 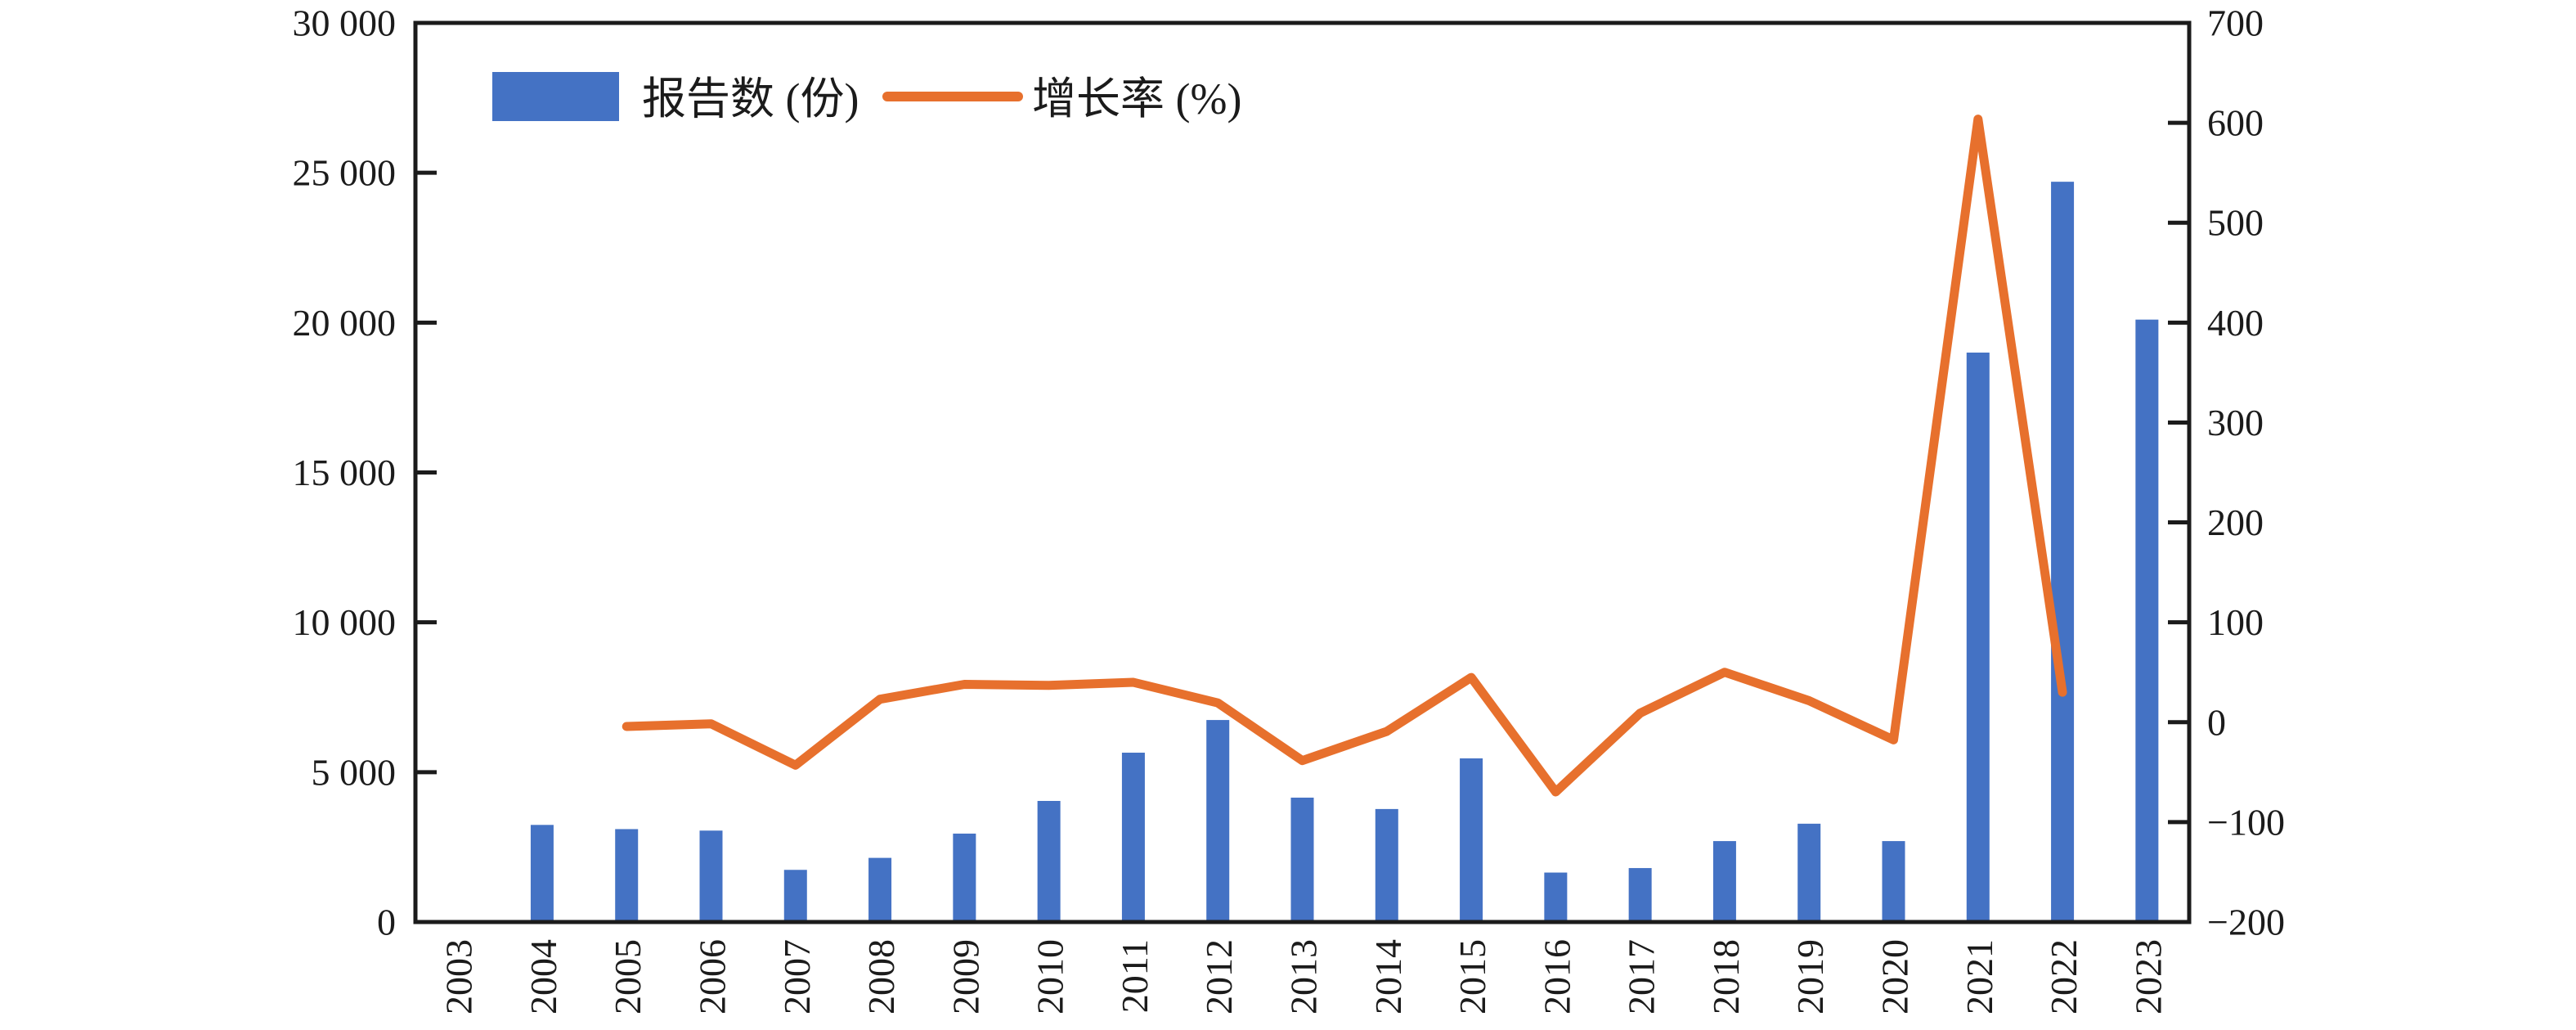 I want to click on year-label-2016: 2016, so click(x=1556, y=976).